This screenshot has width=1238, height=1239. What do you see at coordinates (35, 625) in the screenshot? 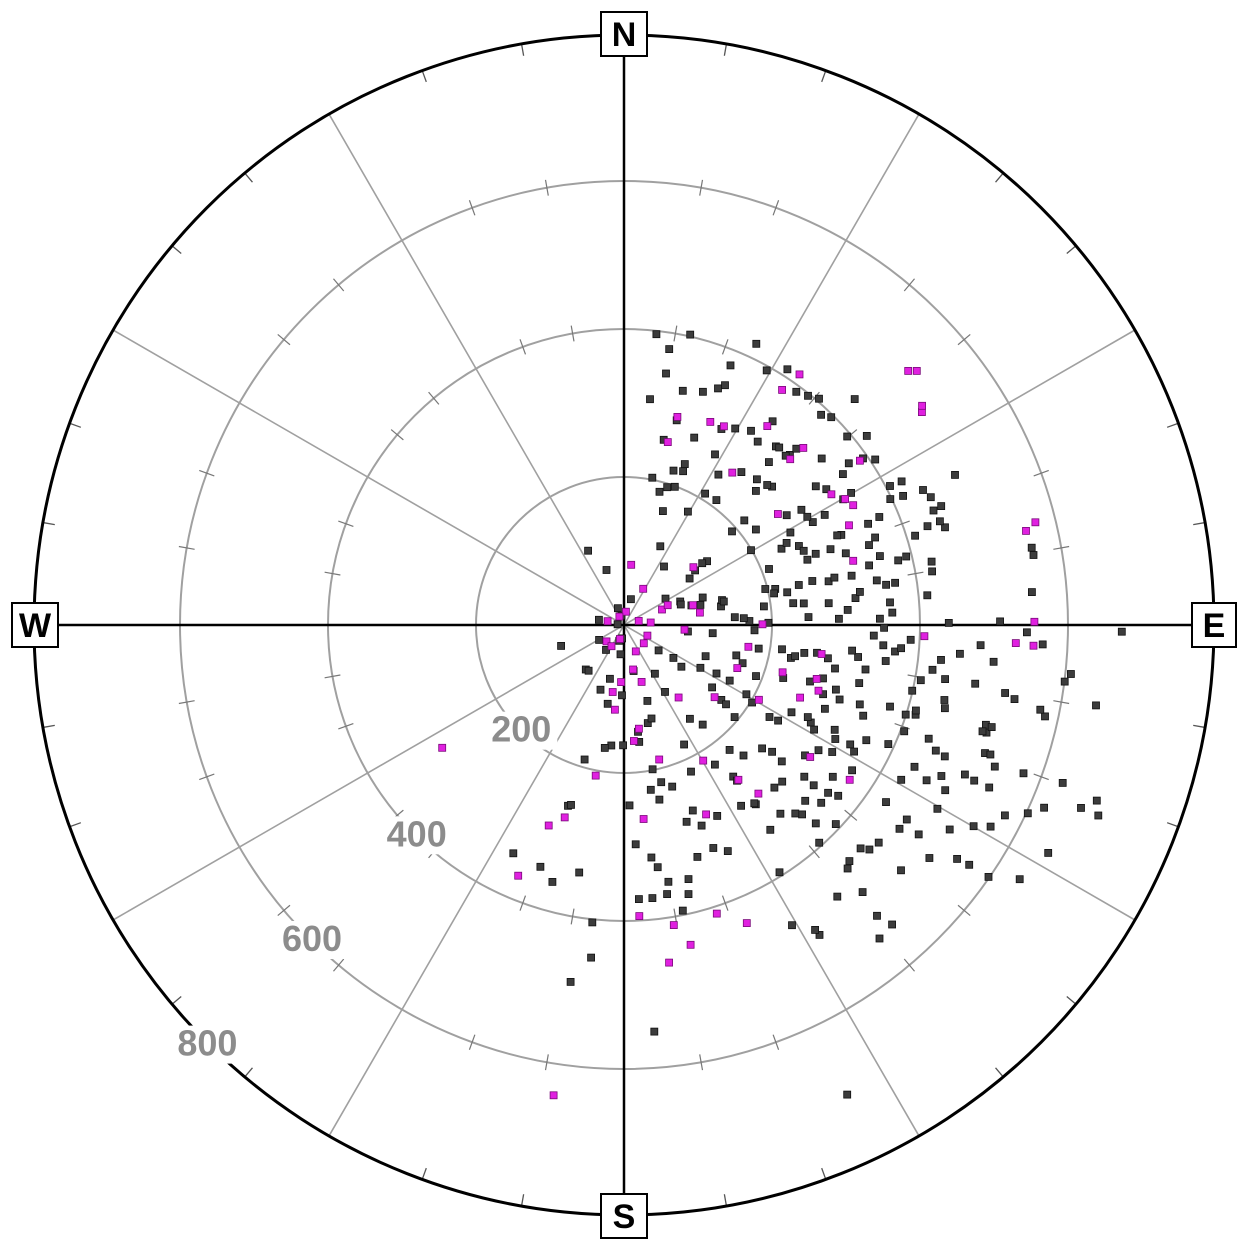
I see `compass-west: W` at bounding box center [35, 625].